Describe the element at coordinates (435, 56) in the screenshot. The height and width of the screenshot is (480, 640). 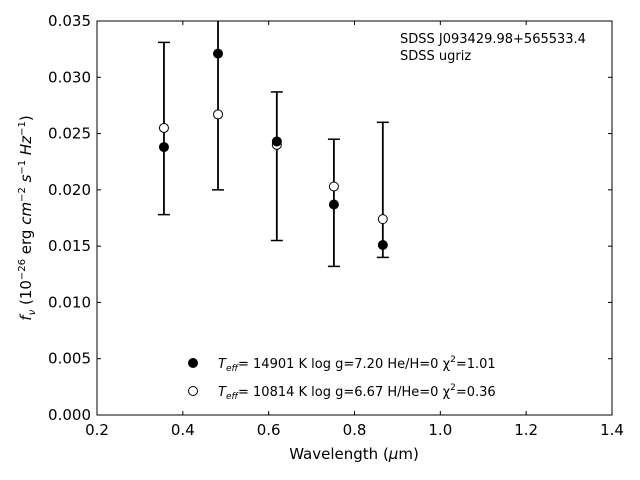
I see `photometry-system: SDSS ugriz` at that location.